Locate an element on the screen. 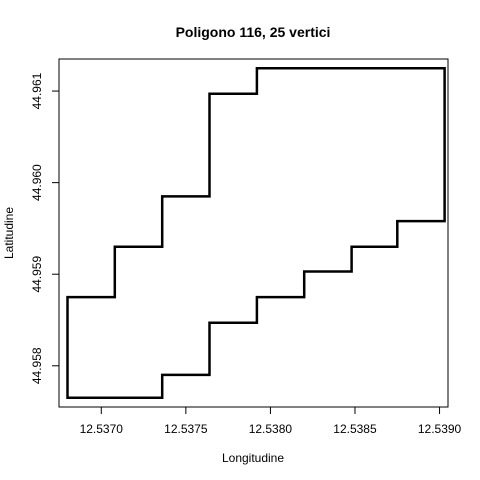 The height and width of the screenshot is (480, 480). x-tick-label: 12.5385 is located at coordinates (355, 429).